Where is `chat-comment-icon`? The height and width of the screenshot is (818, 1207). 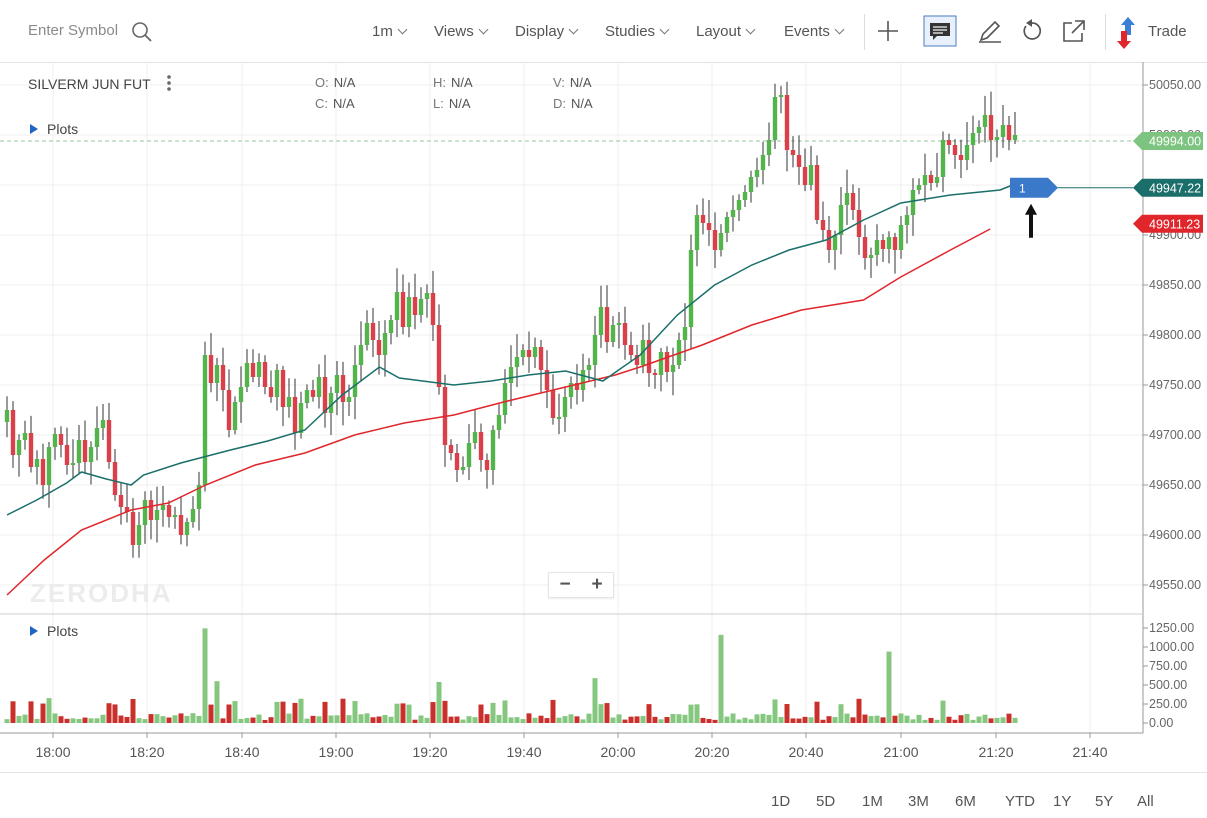 chat-comment-icon is located at coordinates (940, 31).